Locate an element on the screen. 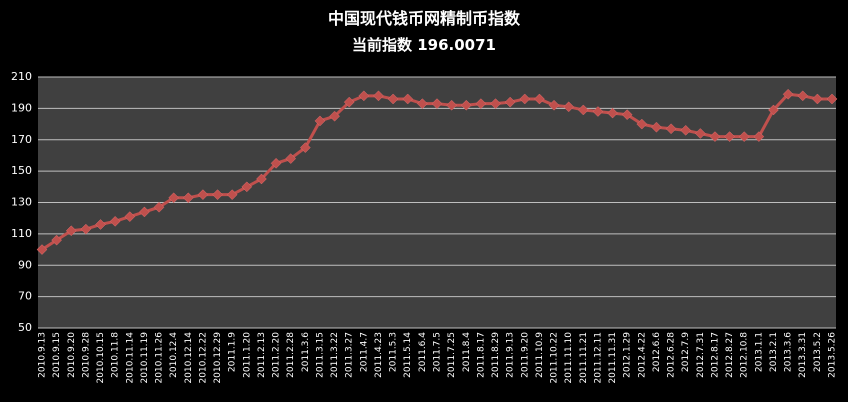 This screenshot has height=402, width=848. y-tick-label: 130 is located at coordinates (21, 202).